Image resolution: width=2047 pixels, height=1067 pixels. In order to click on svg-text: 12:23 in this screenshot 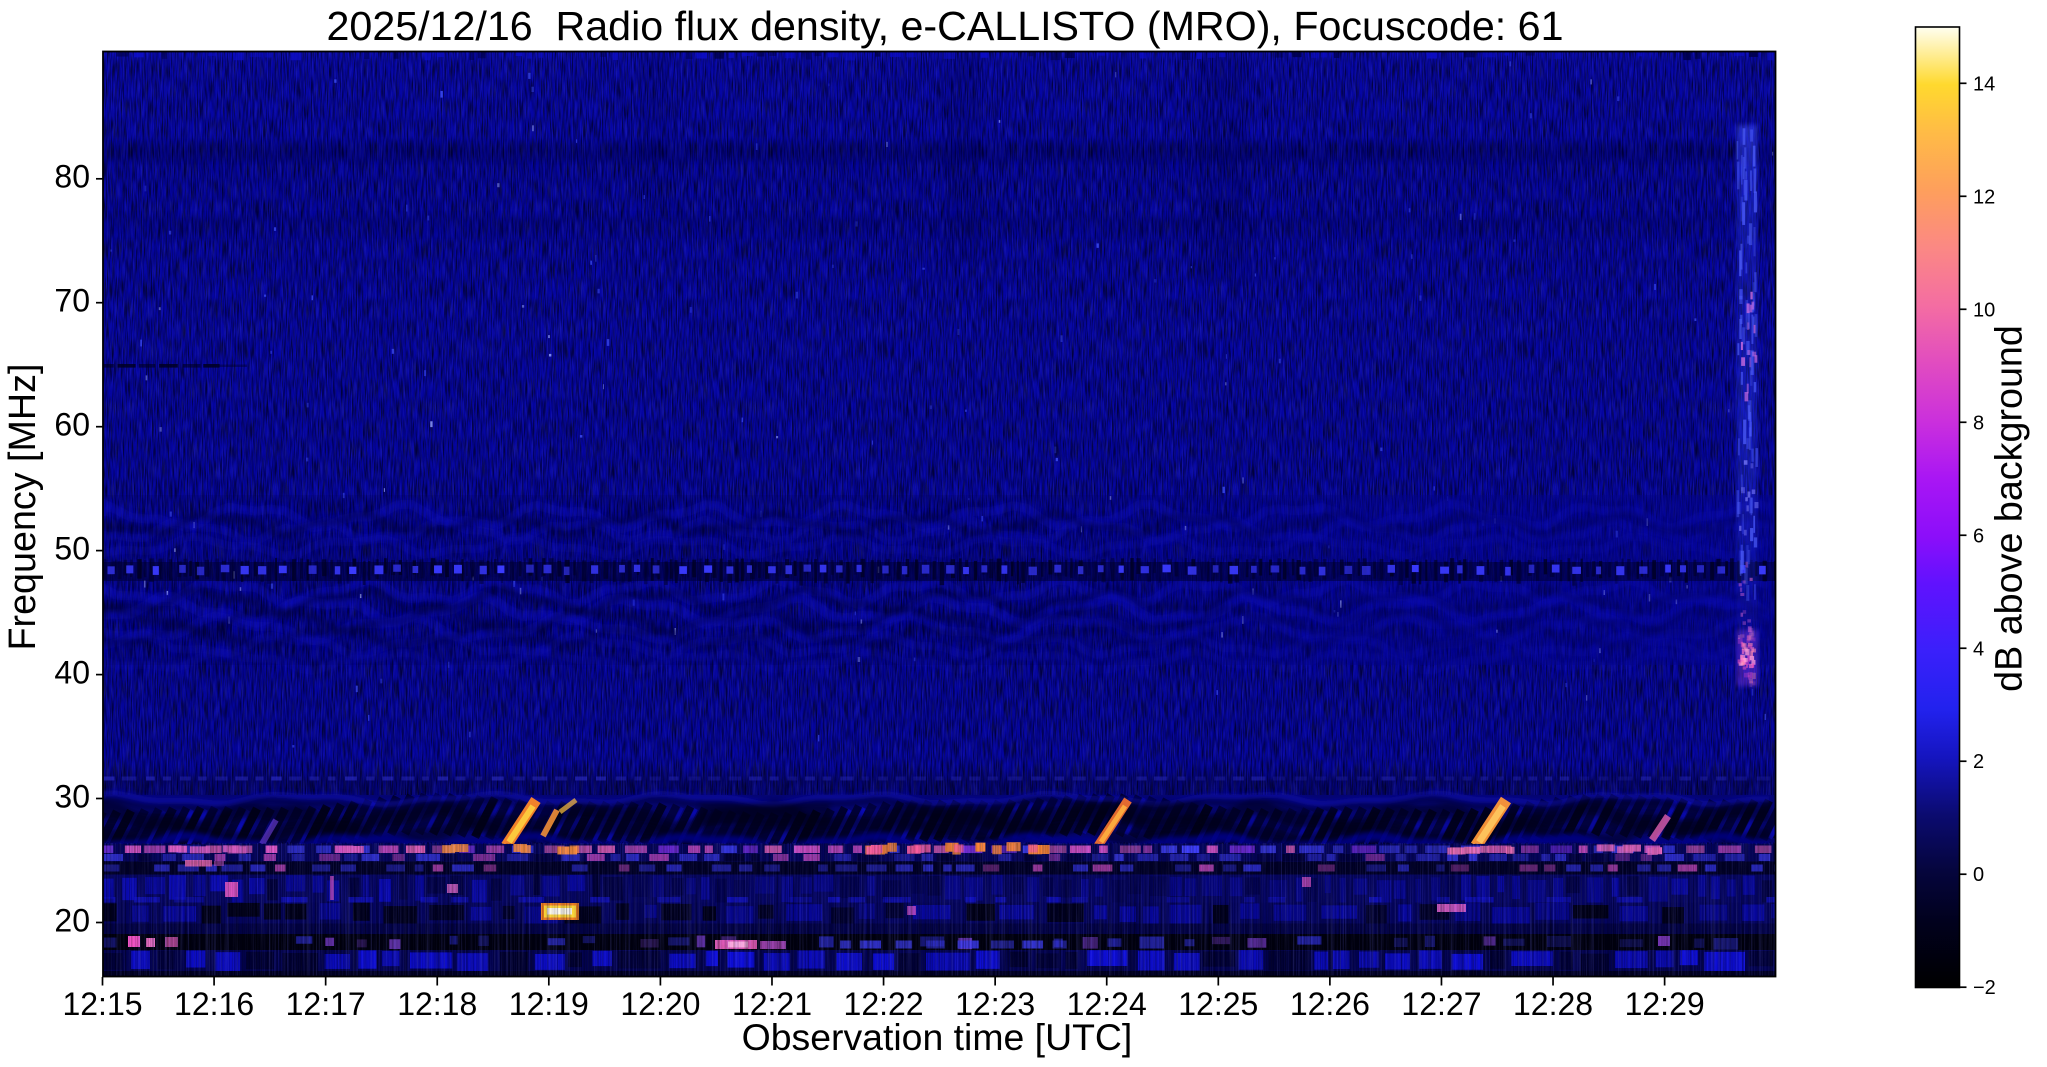, I will do `click(995, 1004)`.